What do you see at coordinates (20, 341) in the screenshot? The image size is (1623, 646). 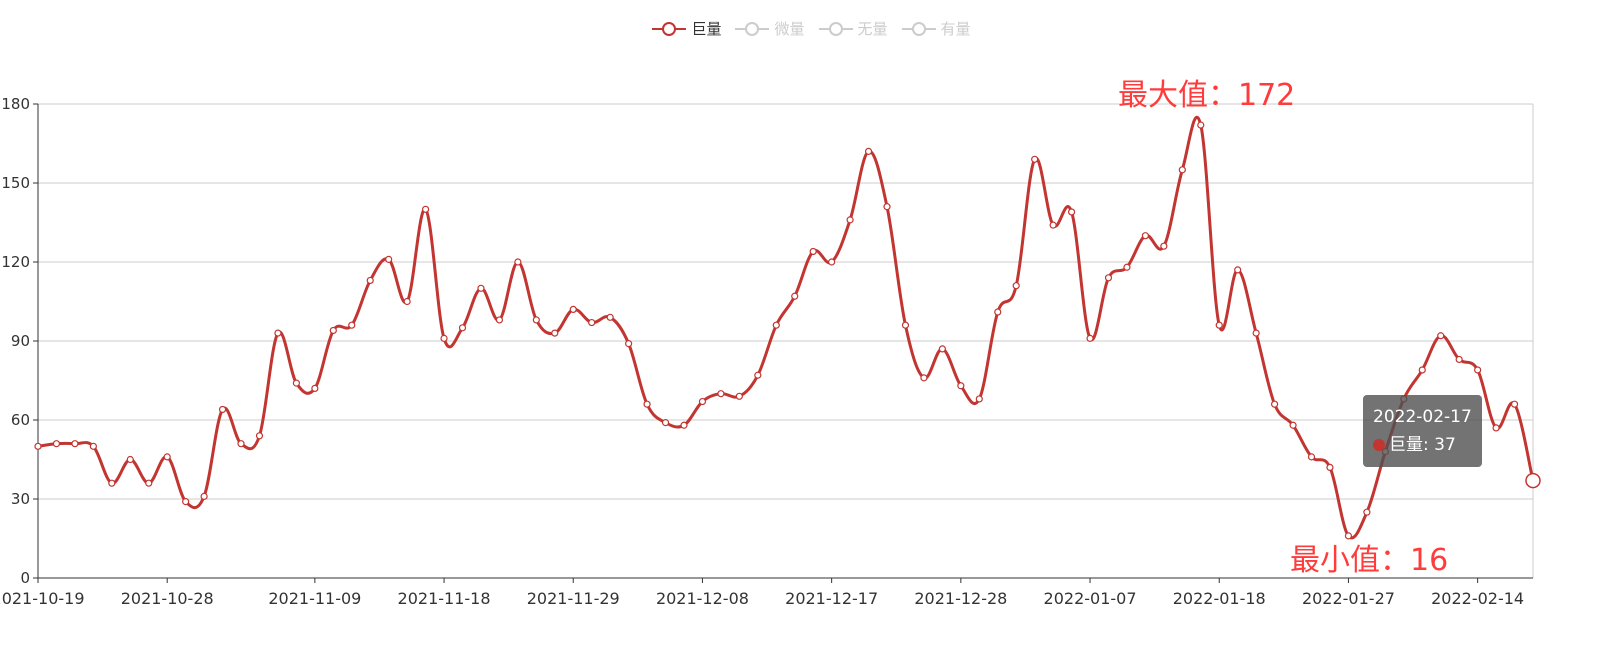 I see `y-tick-label: 90` at bounding box center [20, 341].